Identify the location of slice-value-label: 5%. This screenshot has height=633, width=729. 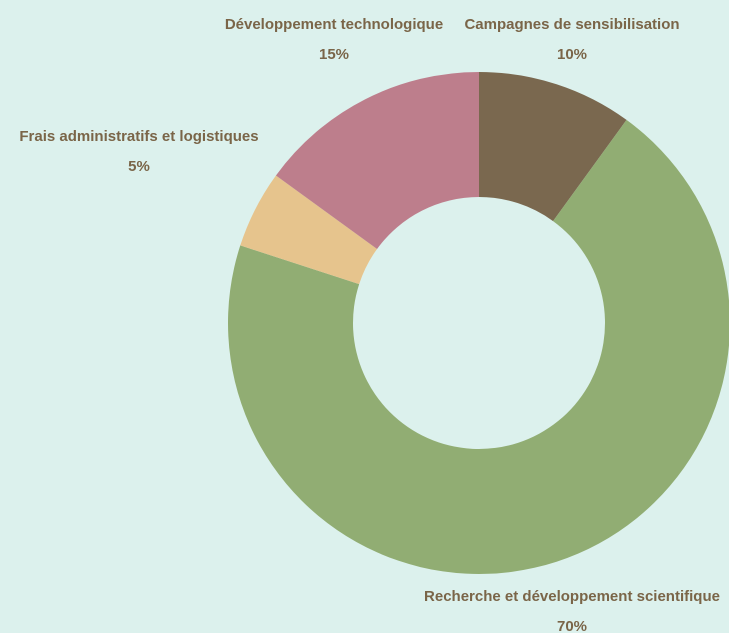
(139, 166).